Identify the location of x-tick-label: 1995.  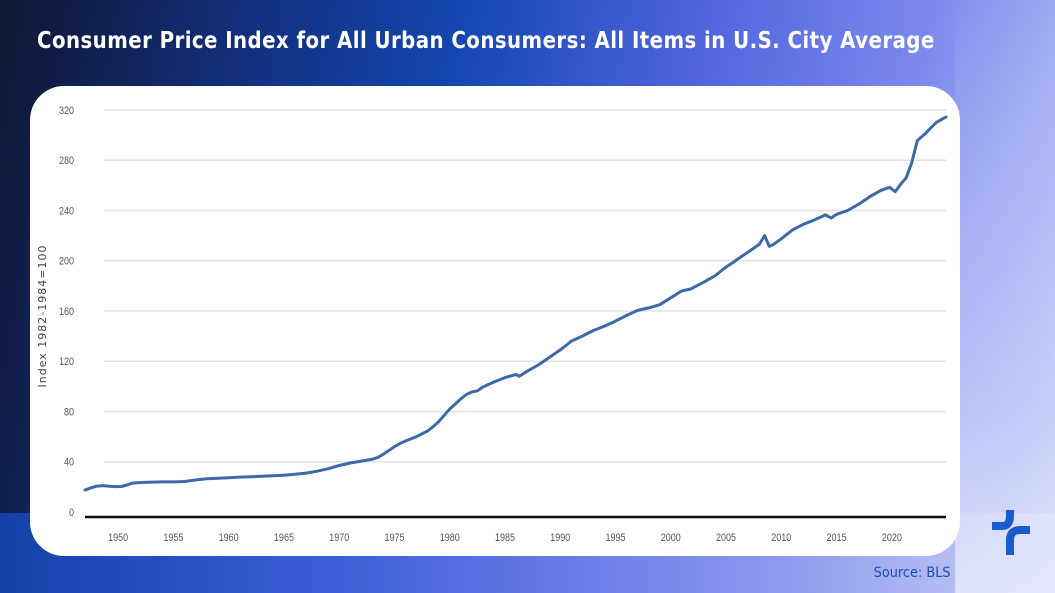
(616, 538).